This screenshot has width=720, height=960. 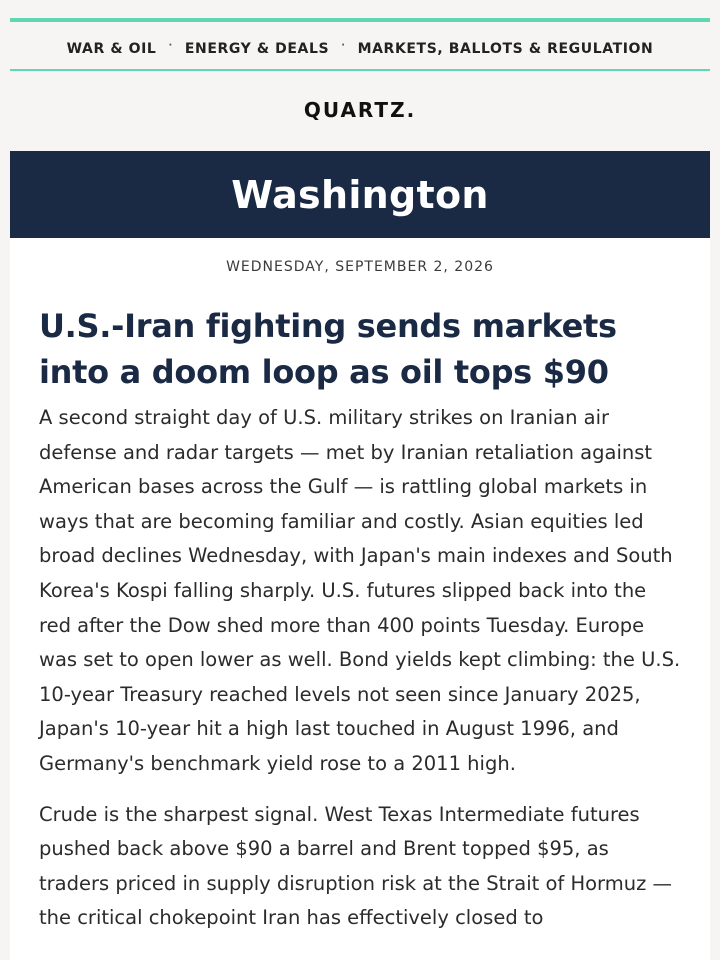 I want to click on newsletter-banner: Washington, so click(x=360, y=194).